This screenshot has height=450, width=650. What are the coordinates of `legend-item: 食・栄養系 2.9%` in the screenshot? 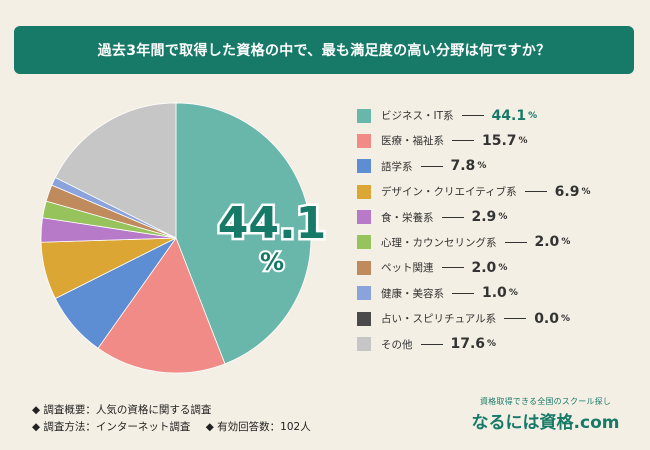 It's located at (502, 217).